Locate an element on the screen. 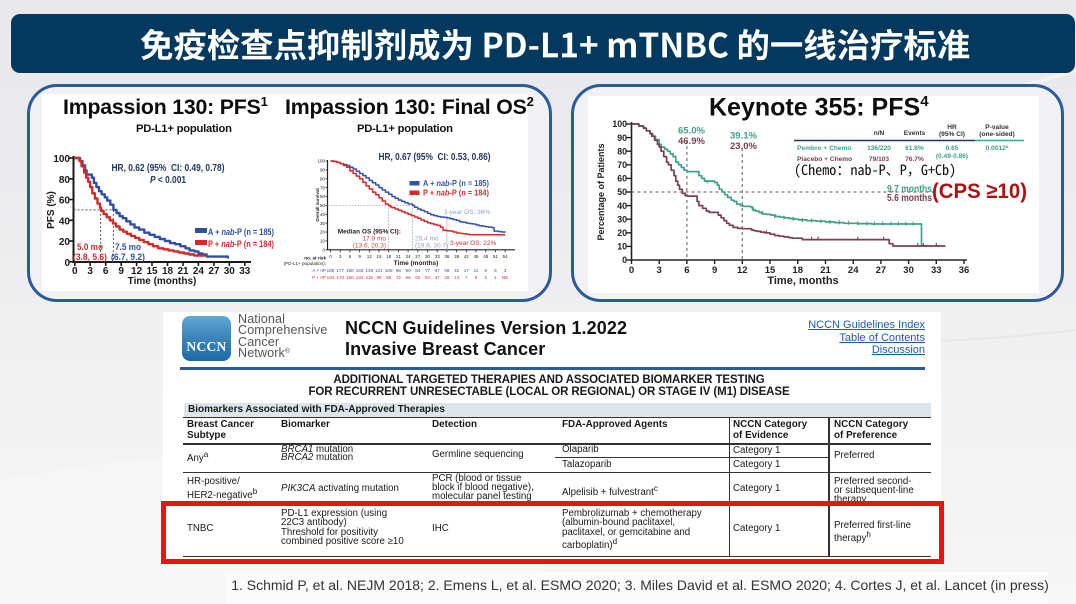 The width and height of the screenshot is (1076, 604). svg-text: HR, 0.62 (95% CI: 0.49, 0.78) is located at coordinates (168, 168).